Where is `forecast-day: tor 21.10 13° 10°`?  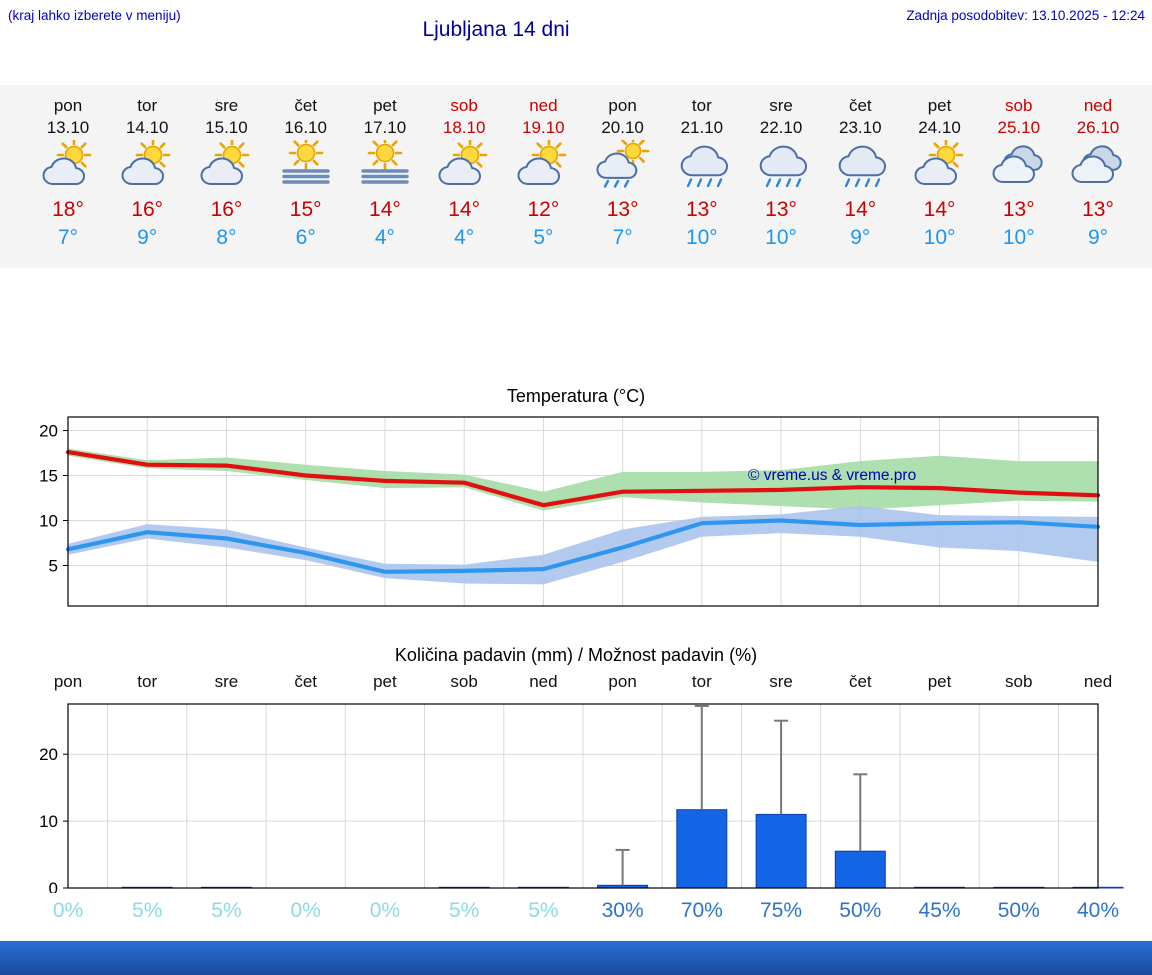
forecast-day: tor 21.10 13° 10° is located at coordinates (702, 173).